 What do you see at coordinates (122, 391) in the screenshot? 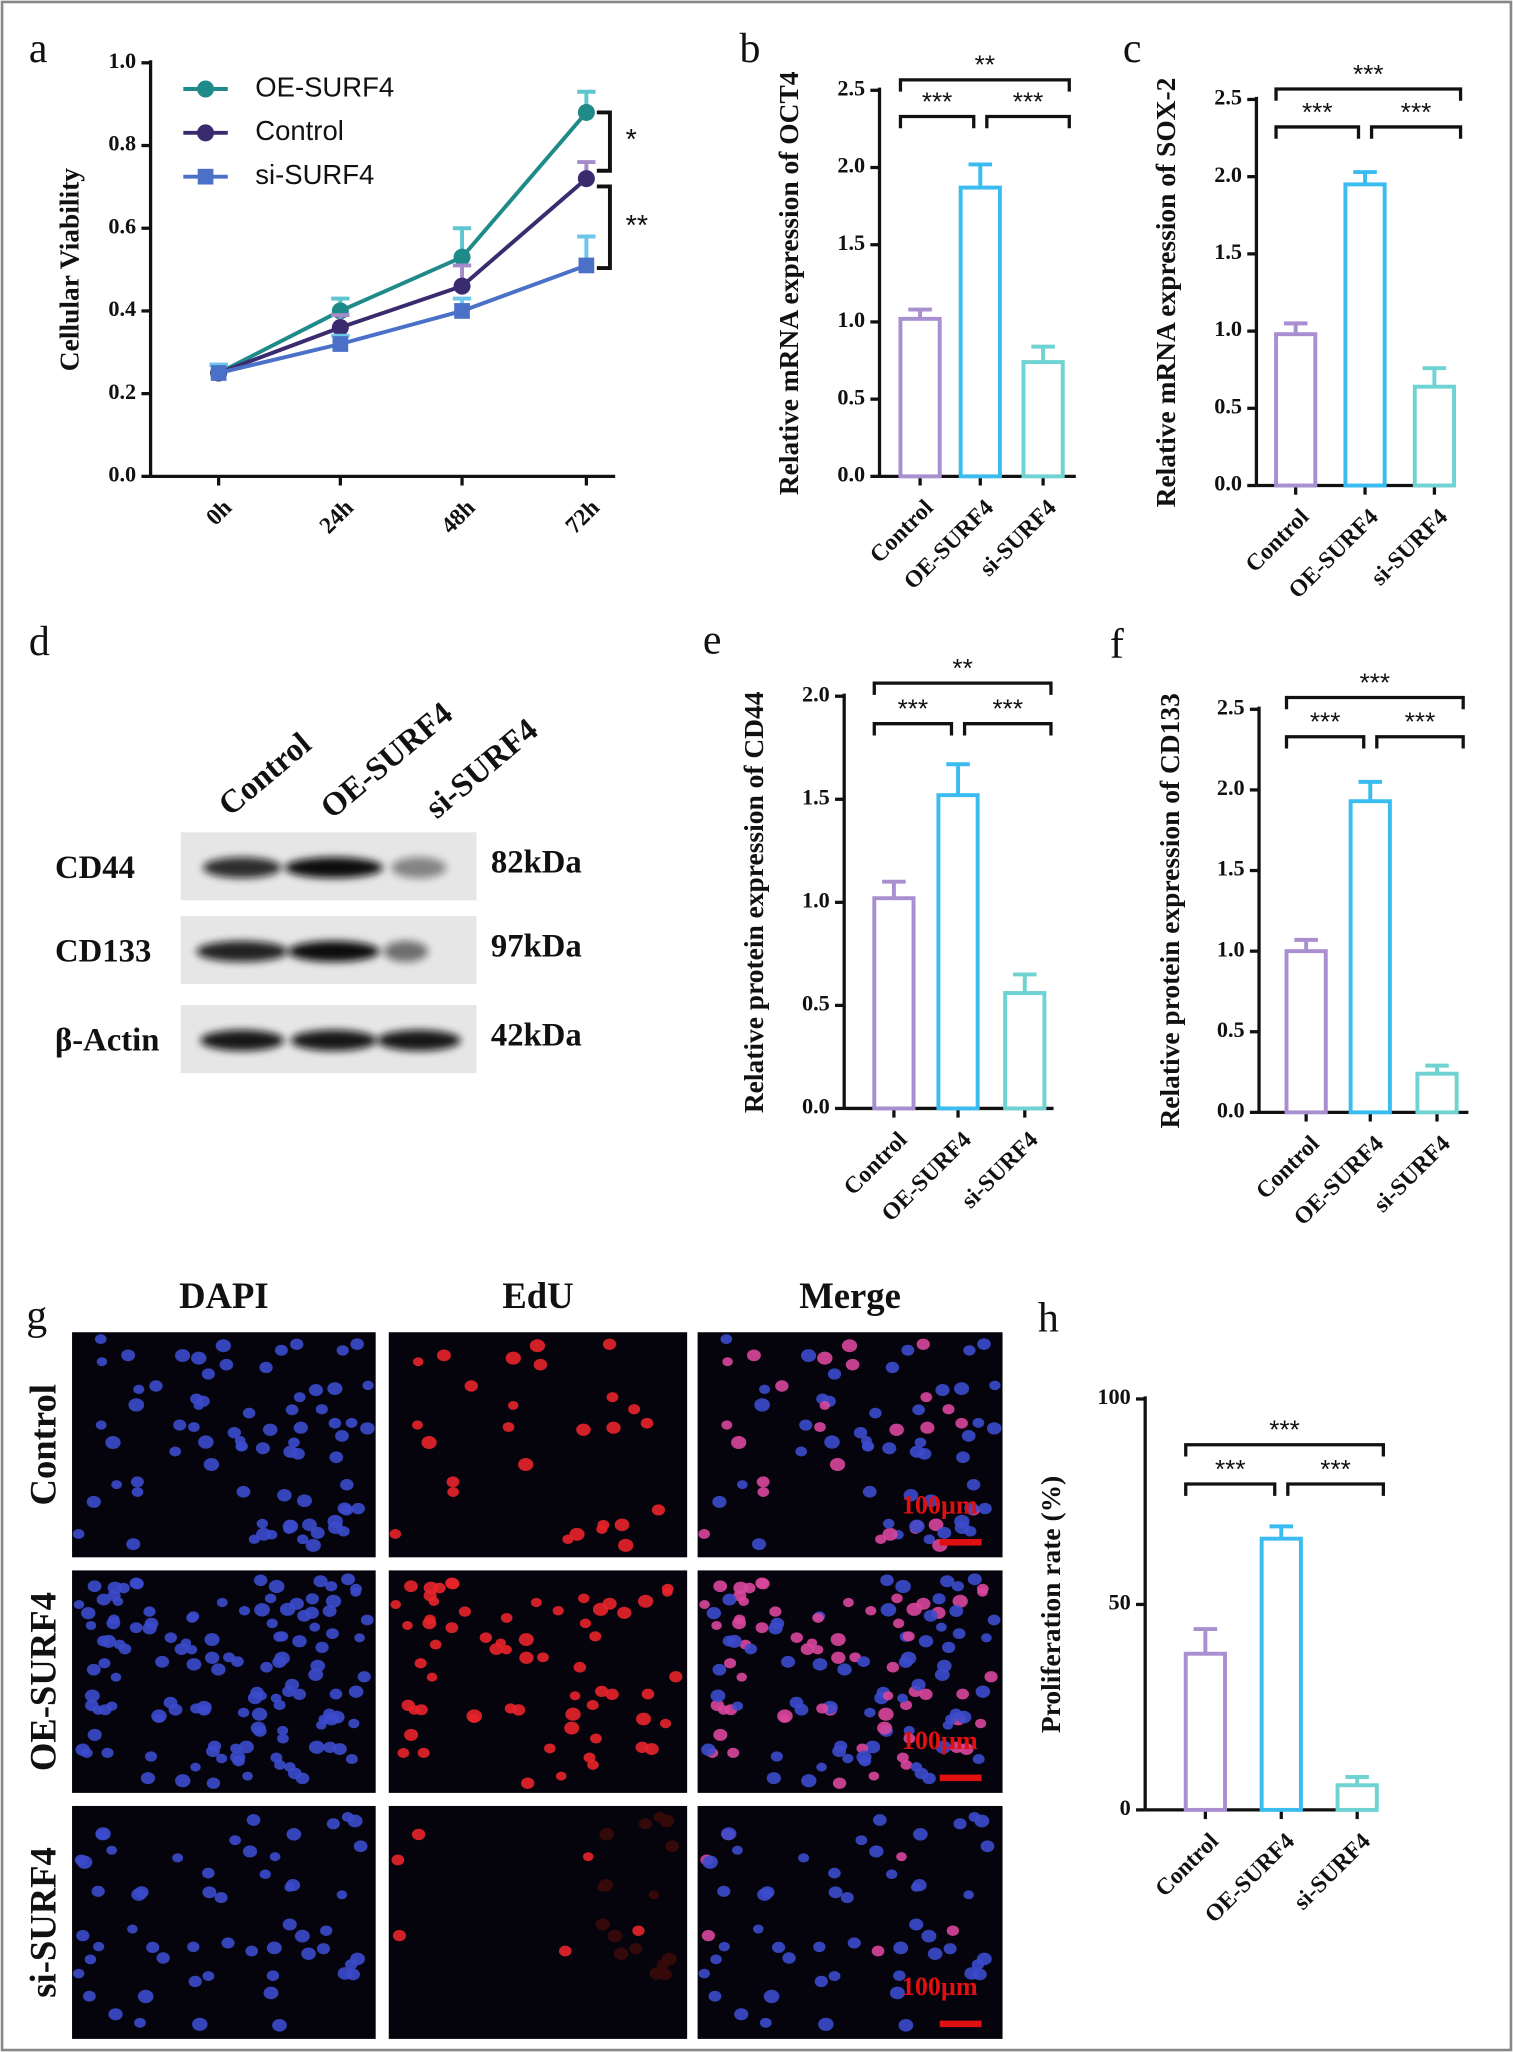
I see `y-tick-label: 0.2` at bounding box center [122, 391].